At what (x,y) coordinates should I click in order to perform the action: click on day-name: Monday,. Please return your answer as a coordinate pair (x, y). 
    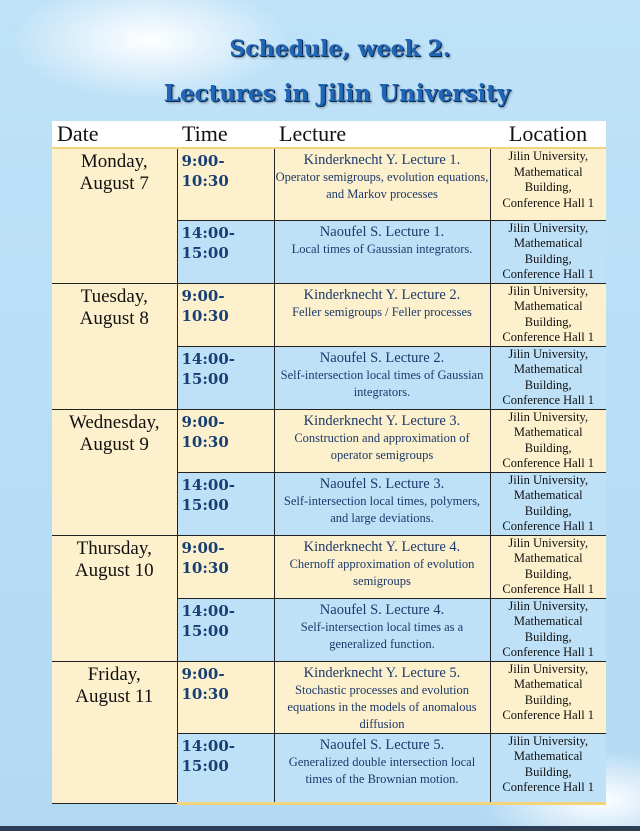
    Looking at the image, I should click on (114, 161).